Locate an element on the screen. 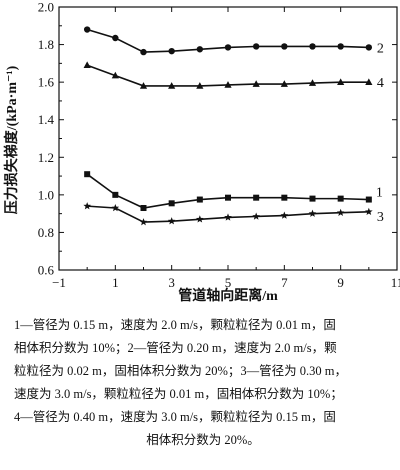  y-tick-label: 1.8 is located at coordinates (46, 44).